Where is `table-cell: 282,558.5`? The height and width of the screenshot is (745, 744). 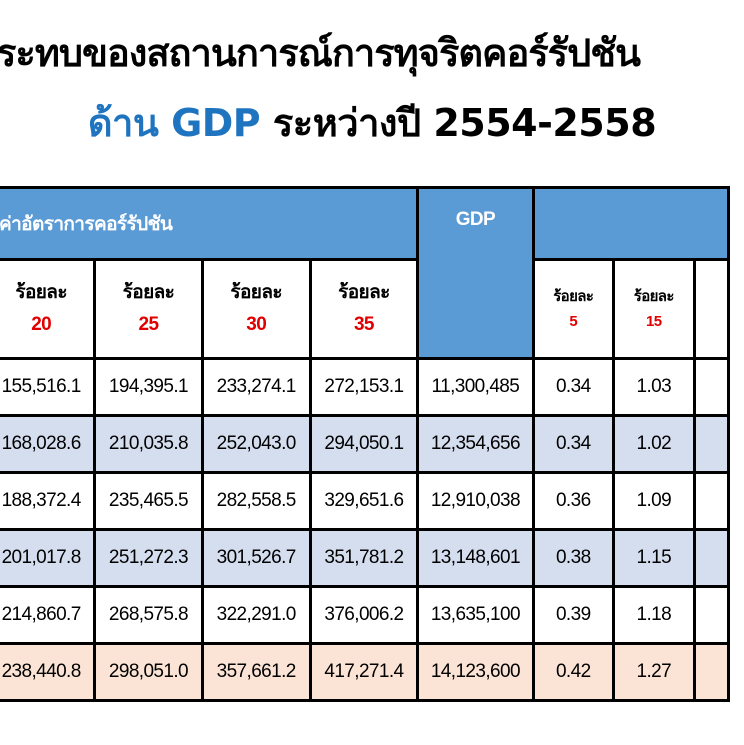
table-cell: 282,558.5 is located at coordinates (256, 501).